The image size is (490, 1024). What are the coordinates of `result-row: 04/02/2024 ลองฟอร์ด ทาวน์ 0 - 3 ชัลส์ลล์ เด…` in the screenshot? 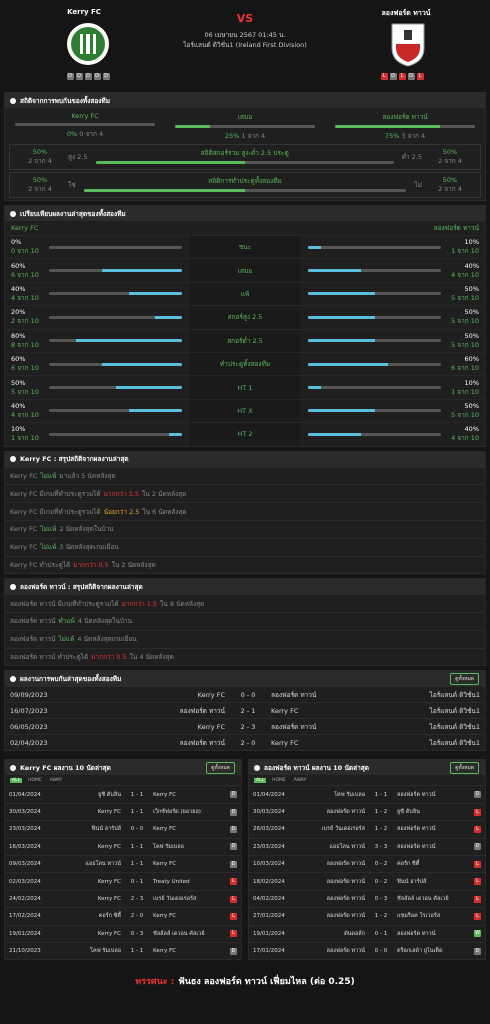 It's located at (367, 898).